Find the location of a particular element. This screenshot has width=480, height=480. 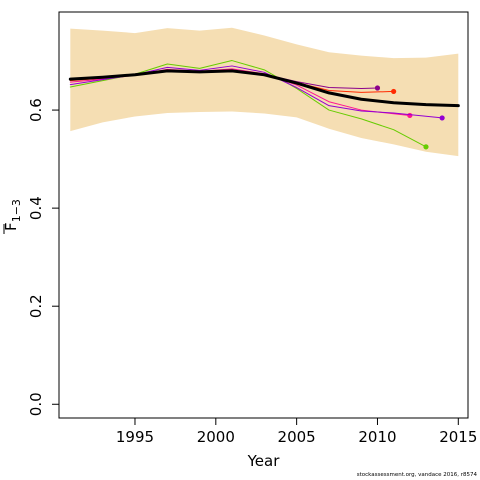

x-tick-label: 2000 is located at coordinates (216, 437).